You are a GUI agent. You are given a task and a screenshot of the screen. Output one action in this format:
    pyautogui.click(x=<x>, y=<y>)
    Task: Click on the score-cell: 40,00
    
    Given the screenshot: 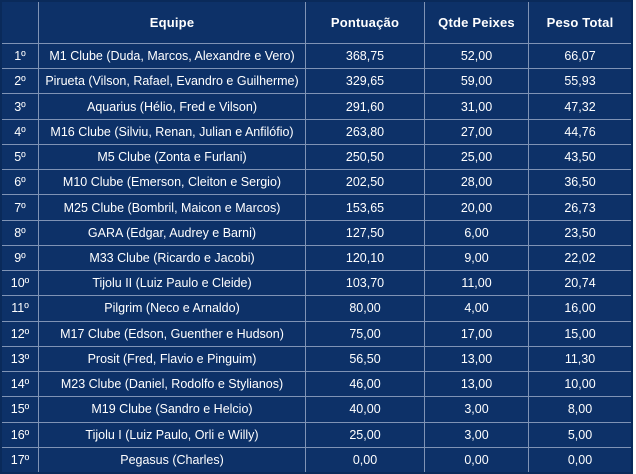 What is the action you would take?
    pyautogui.click(x=365, y=409)
    